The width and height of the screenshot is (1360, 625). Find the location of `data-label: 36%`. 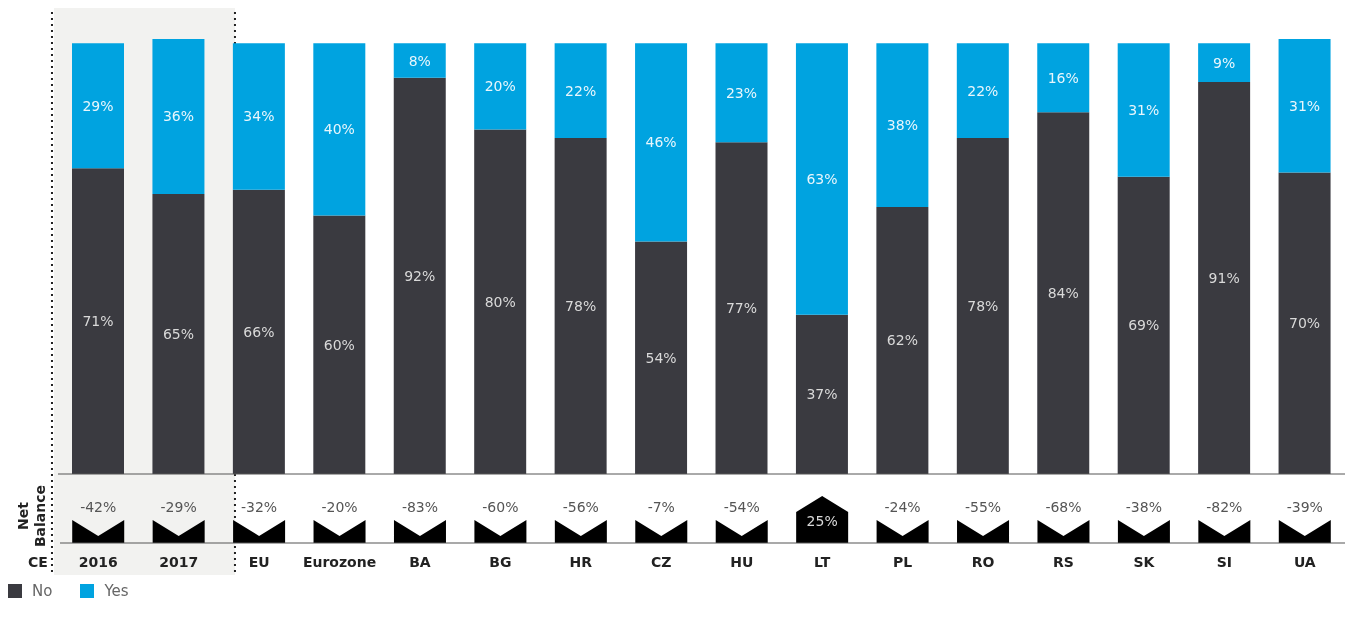

data-label: 36% is located at coordinates (178, 116).